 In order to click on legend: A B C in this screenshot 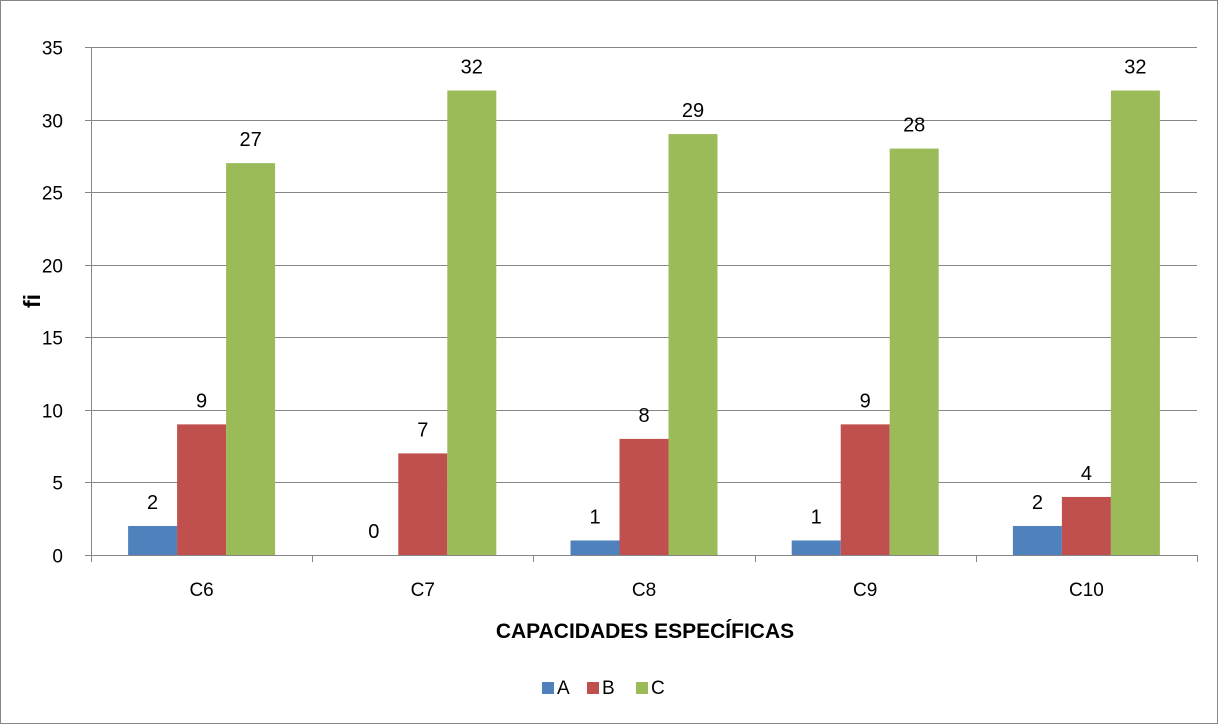, I will do `click(603, 688)`.